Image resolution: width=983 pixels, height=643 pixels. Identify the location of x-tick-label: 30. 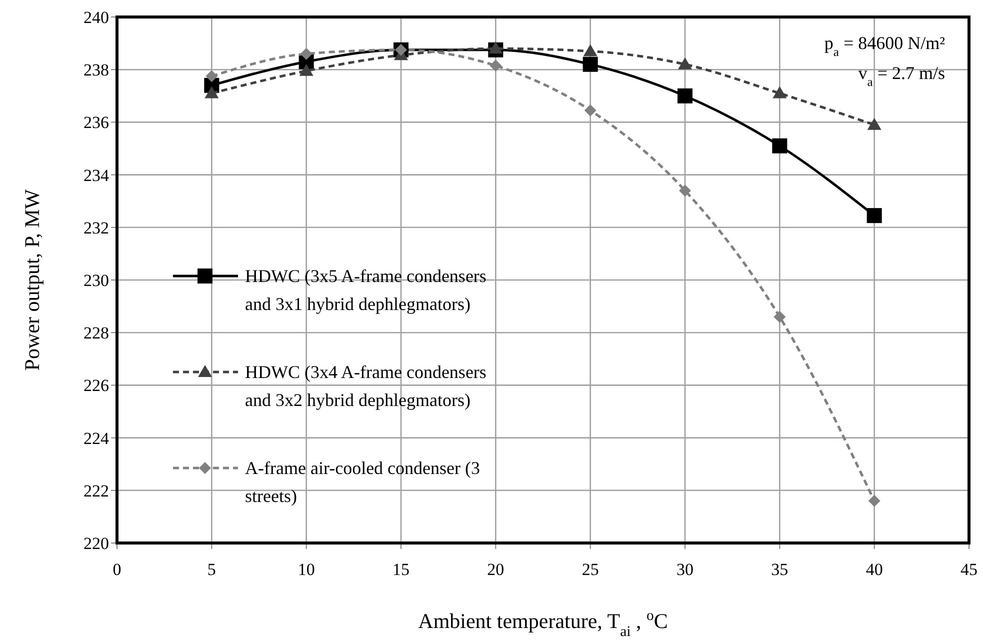
(685, 569).